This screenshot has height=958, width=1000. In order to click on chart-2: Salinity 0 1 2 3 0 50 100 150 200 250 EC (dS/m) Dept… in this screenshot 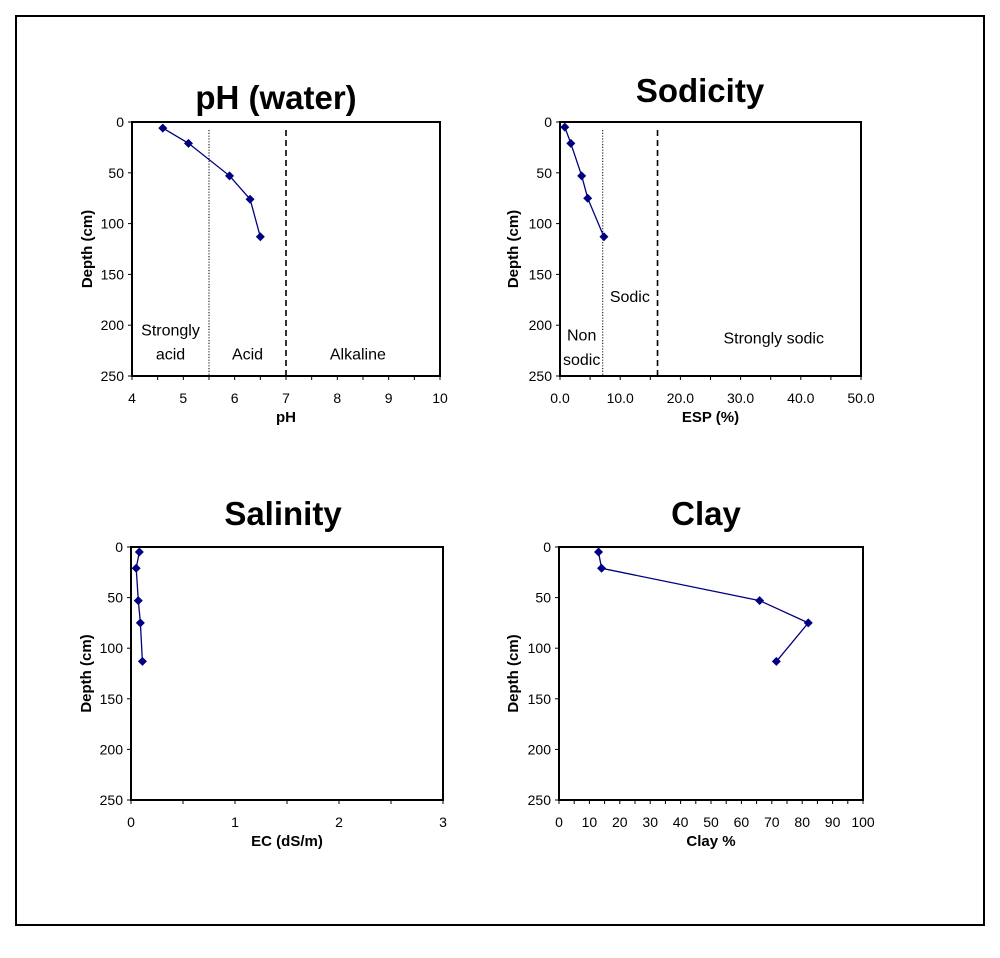, I will do `click(262, 672)`.